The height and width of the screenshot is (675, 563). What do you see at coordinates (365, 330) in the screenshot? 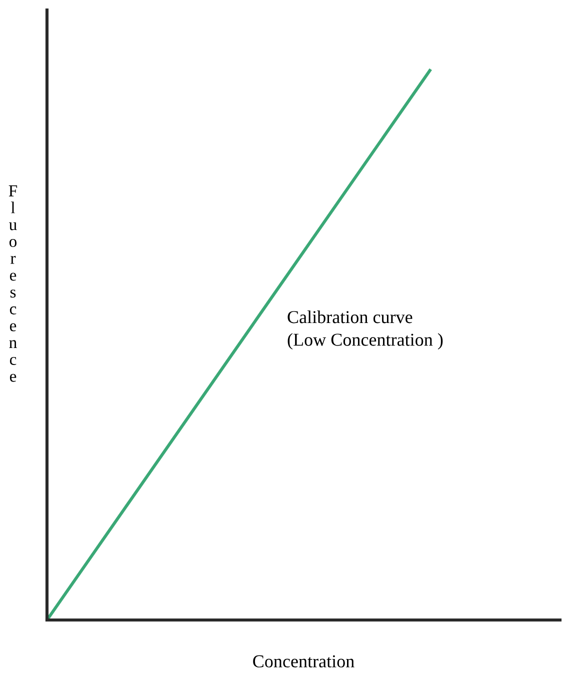
I see `annotation: Calibration curve (Low Concentration )` at bounding box center [365, 330].